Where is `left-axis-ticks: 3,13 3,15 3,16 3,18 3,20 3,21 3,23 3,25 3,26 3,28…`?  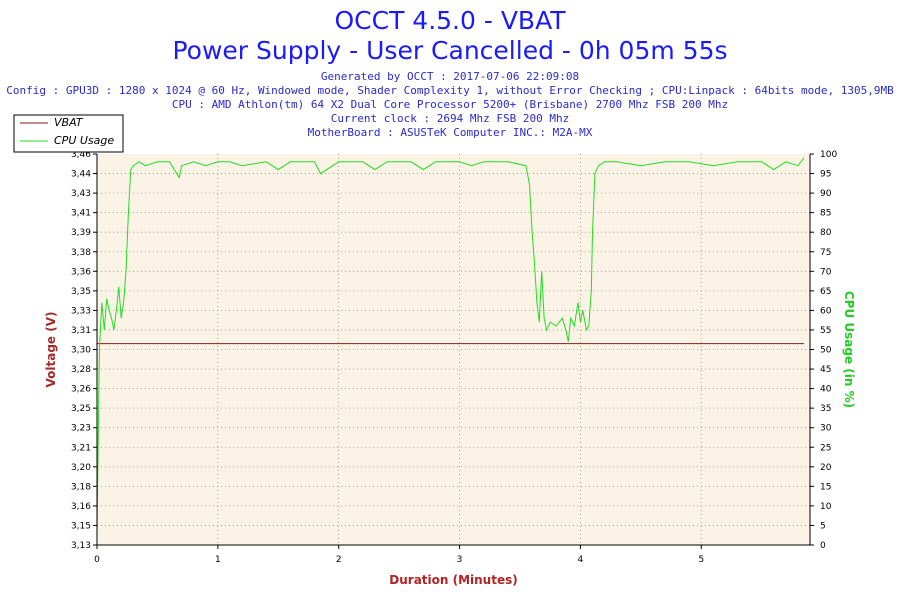 left-axis-ticks: 3,13 3,15 3,16 3,18 3,20 3,21 3,23 3,25 3,26 3,28… is located at coordinates (84, 350).